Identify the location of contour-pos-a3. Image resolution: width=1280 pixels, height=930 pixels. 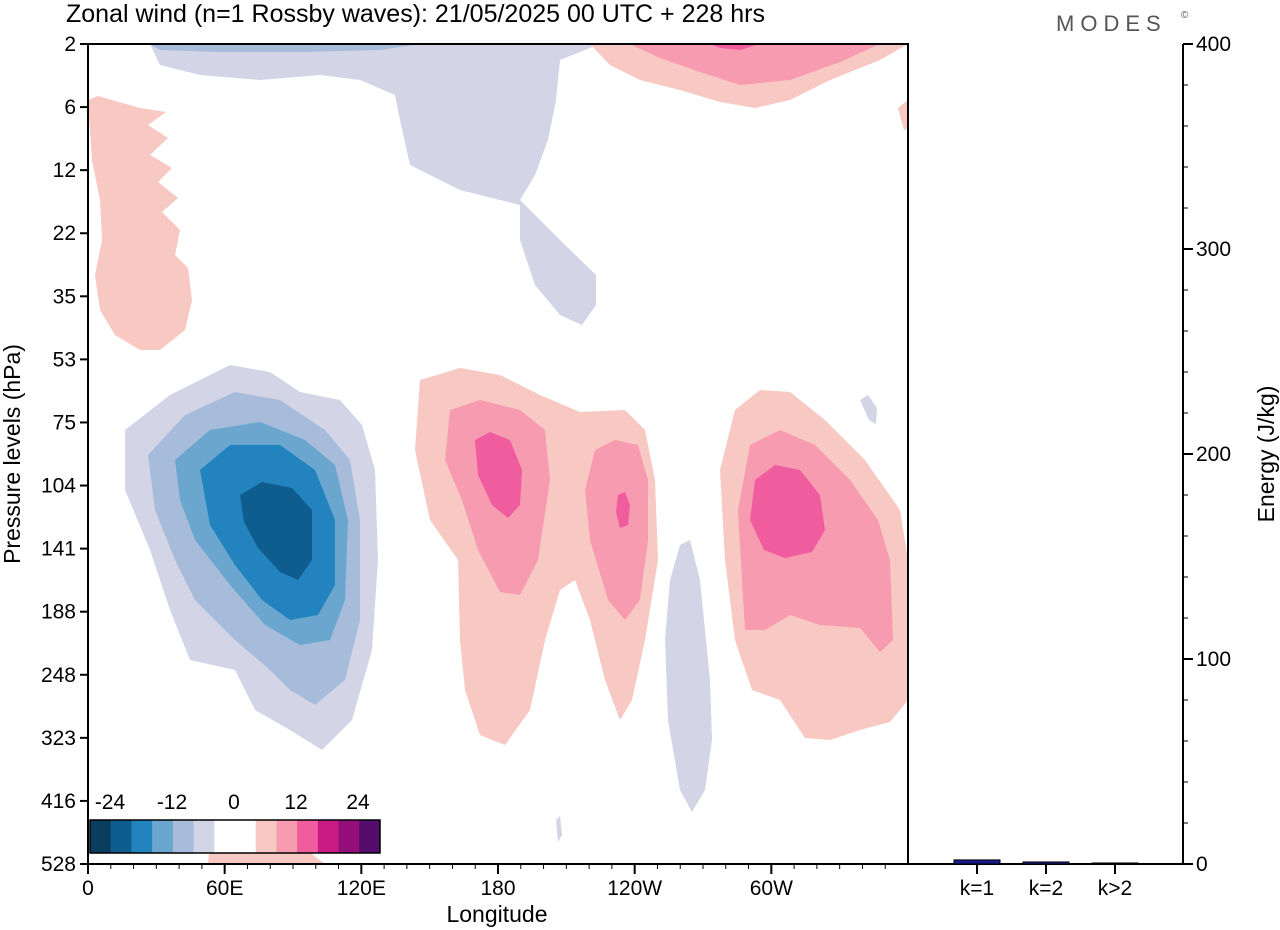
(498, 475).